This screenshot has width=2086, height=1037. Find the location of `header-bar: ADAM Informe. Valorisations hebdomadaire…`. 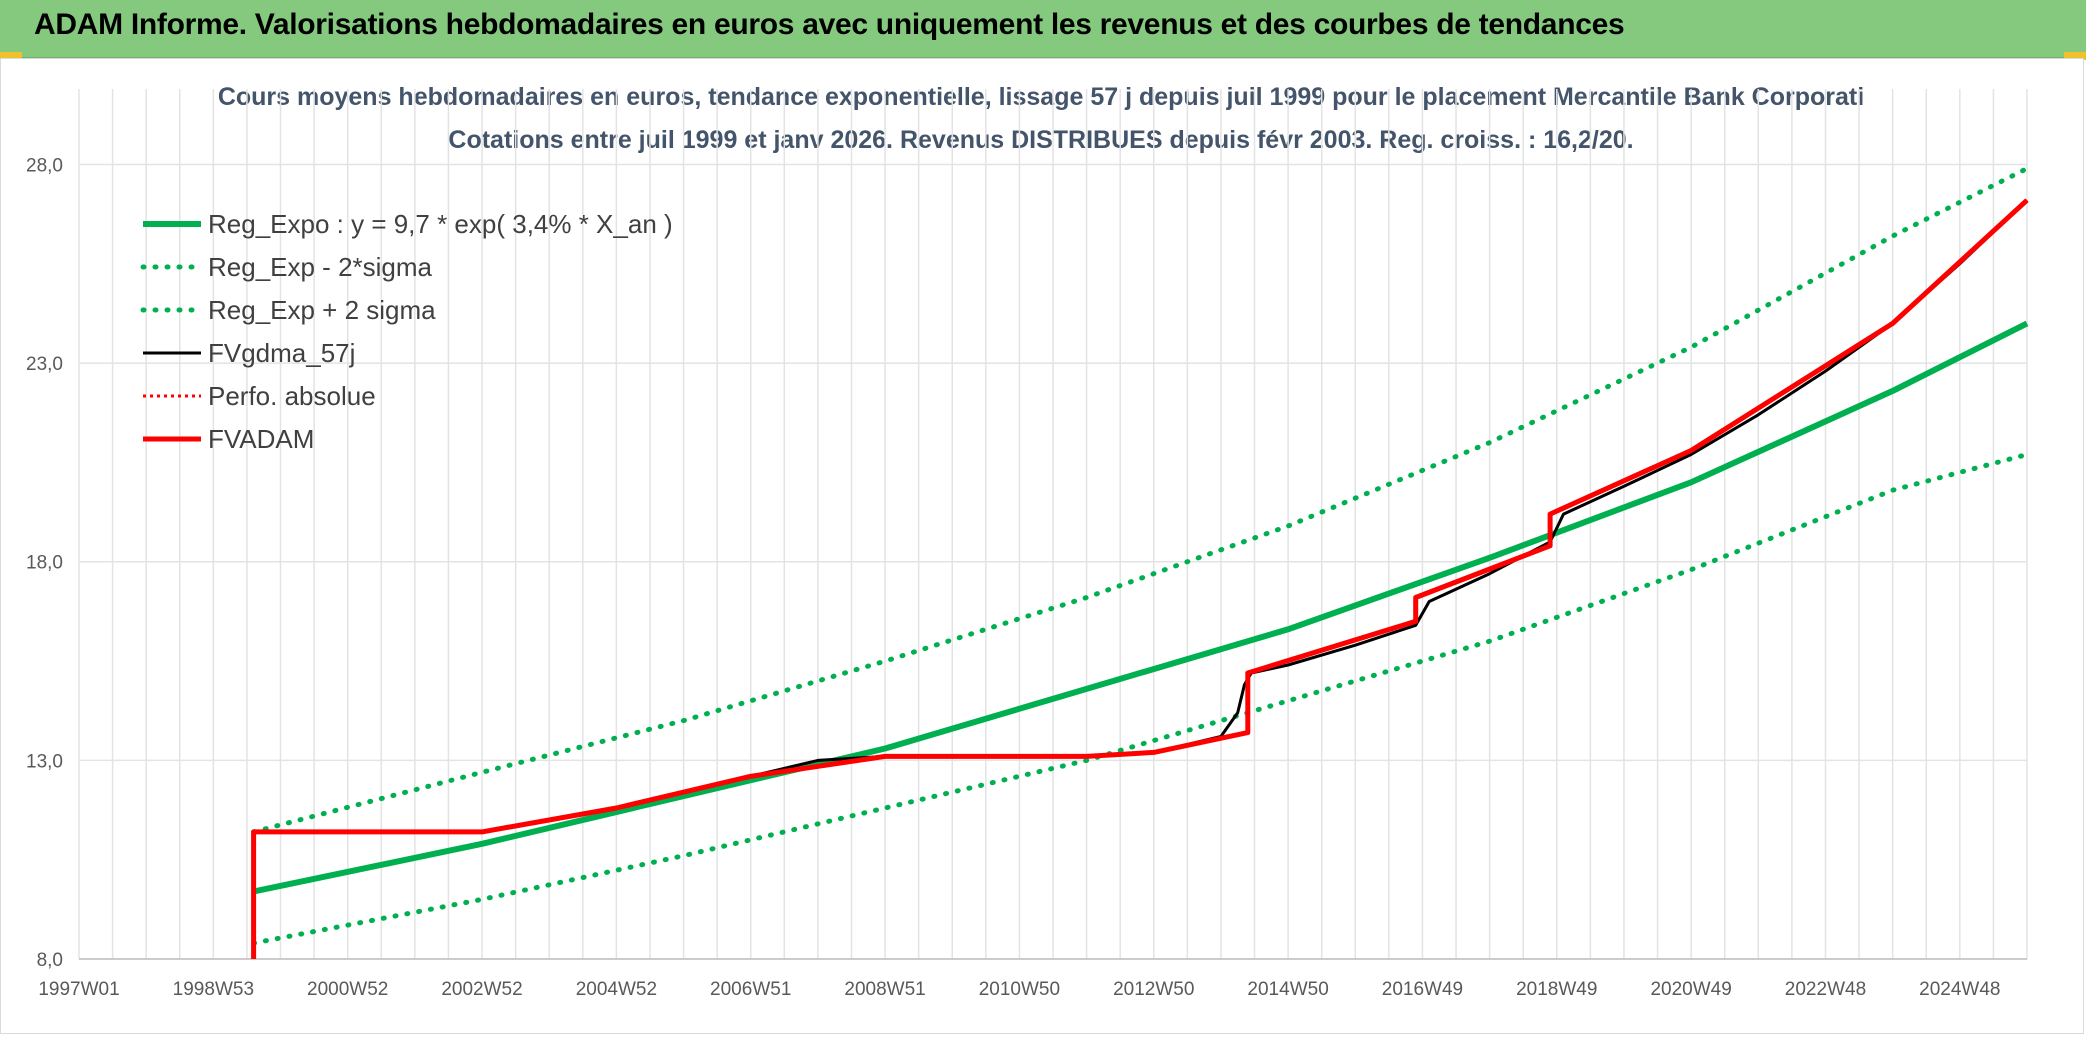

header-bar: ADAM Informe. Valorisations hebdomadaire… is located at coordinates (1043, 29).